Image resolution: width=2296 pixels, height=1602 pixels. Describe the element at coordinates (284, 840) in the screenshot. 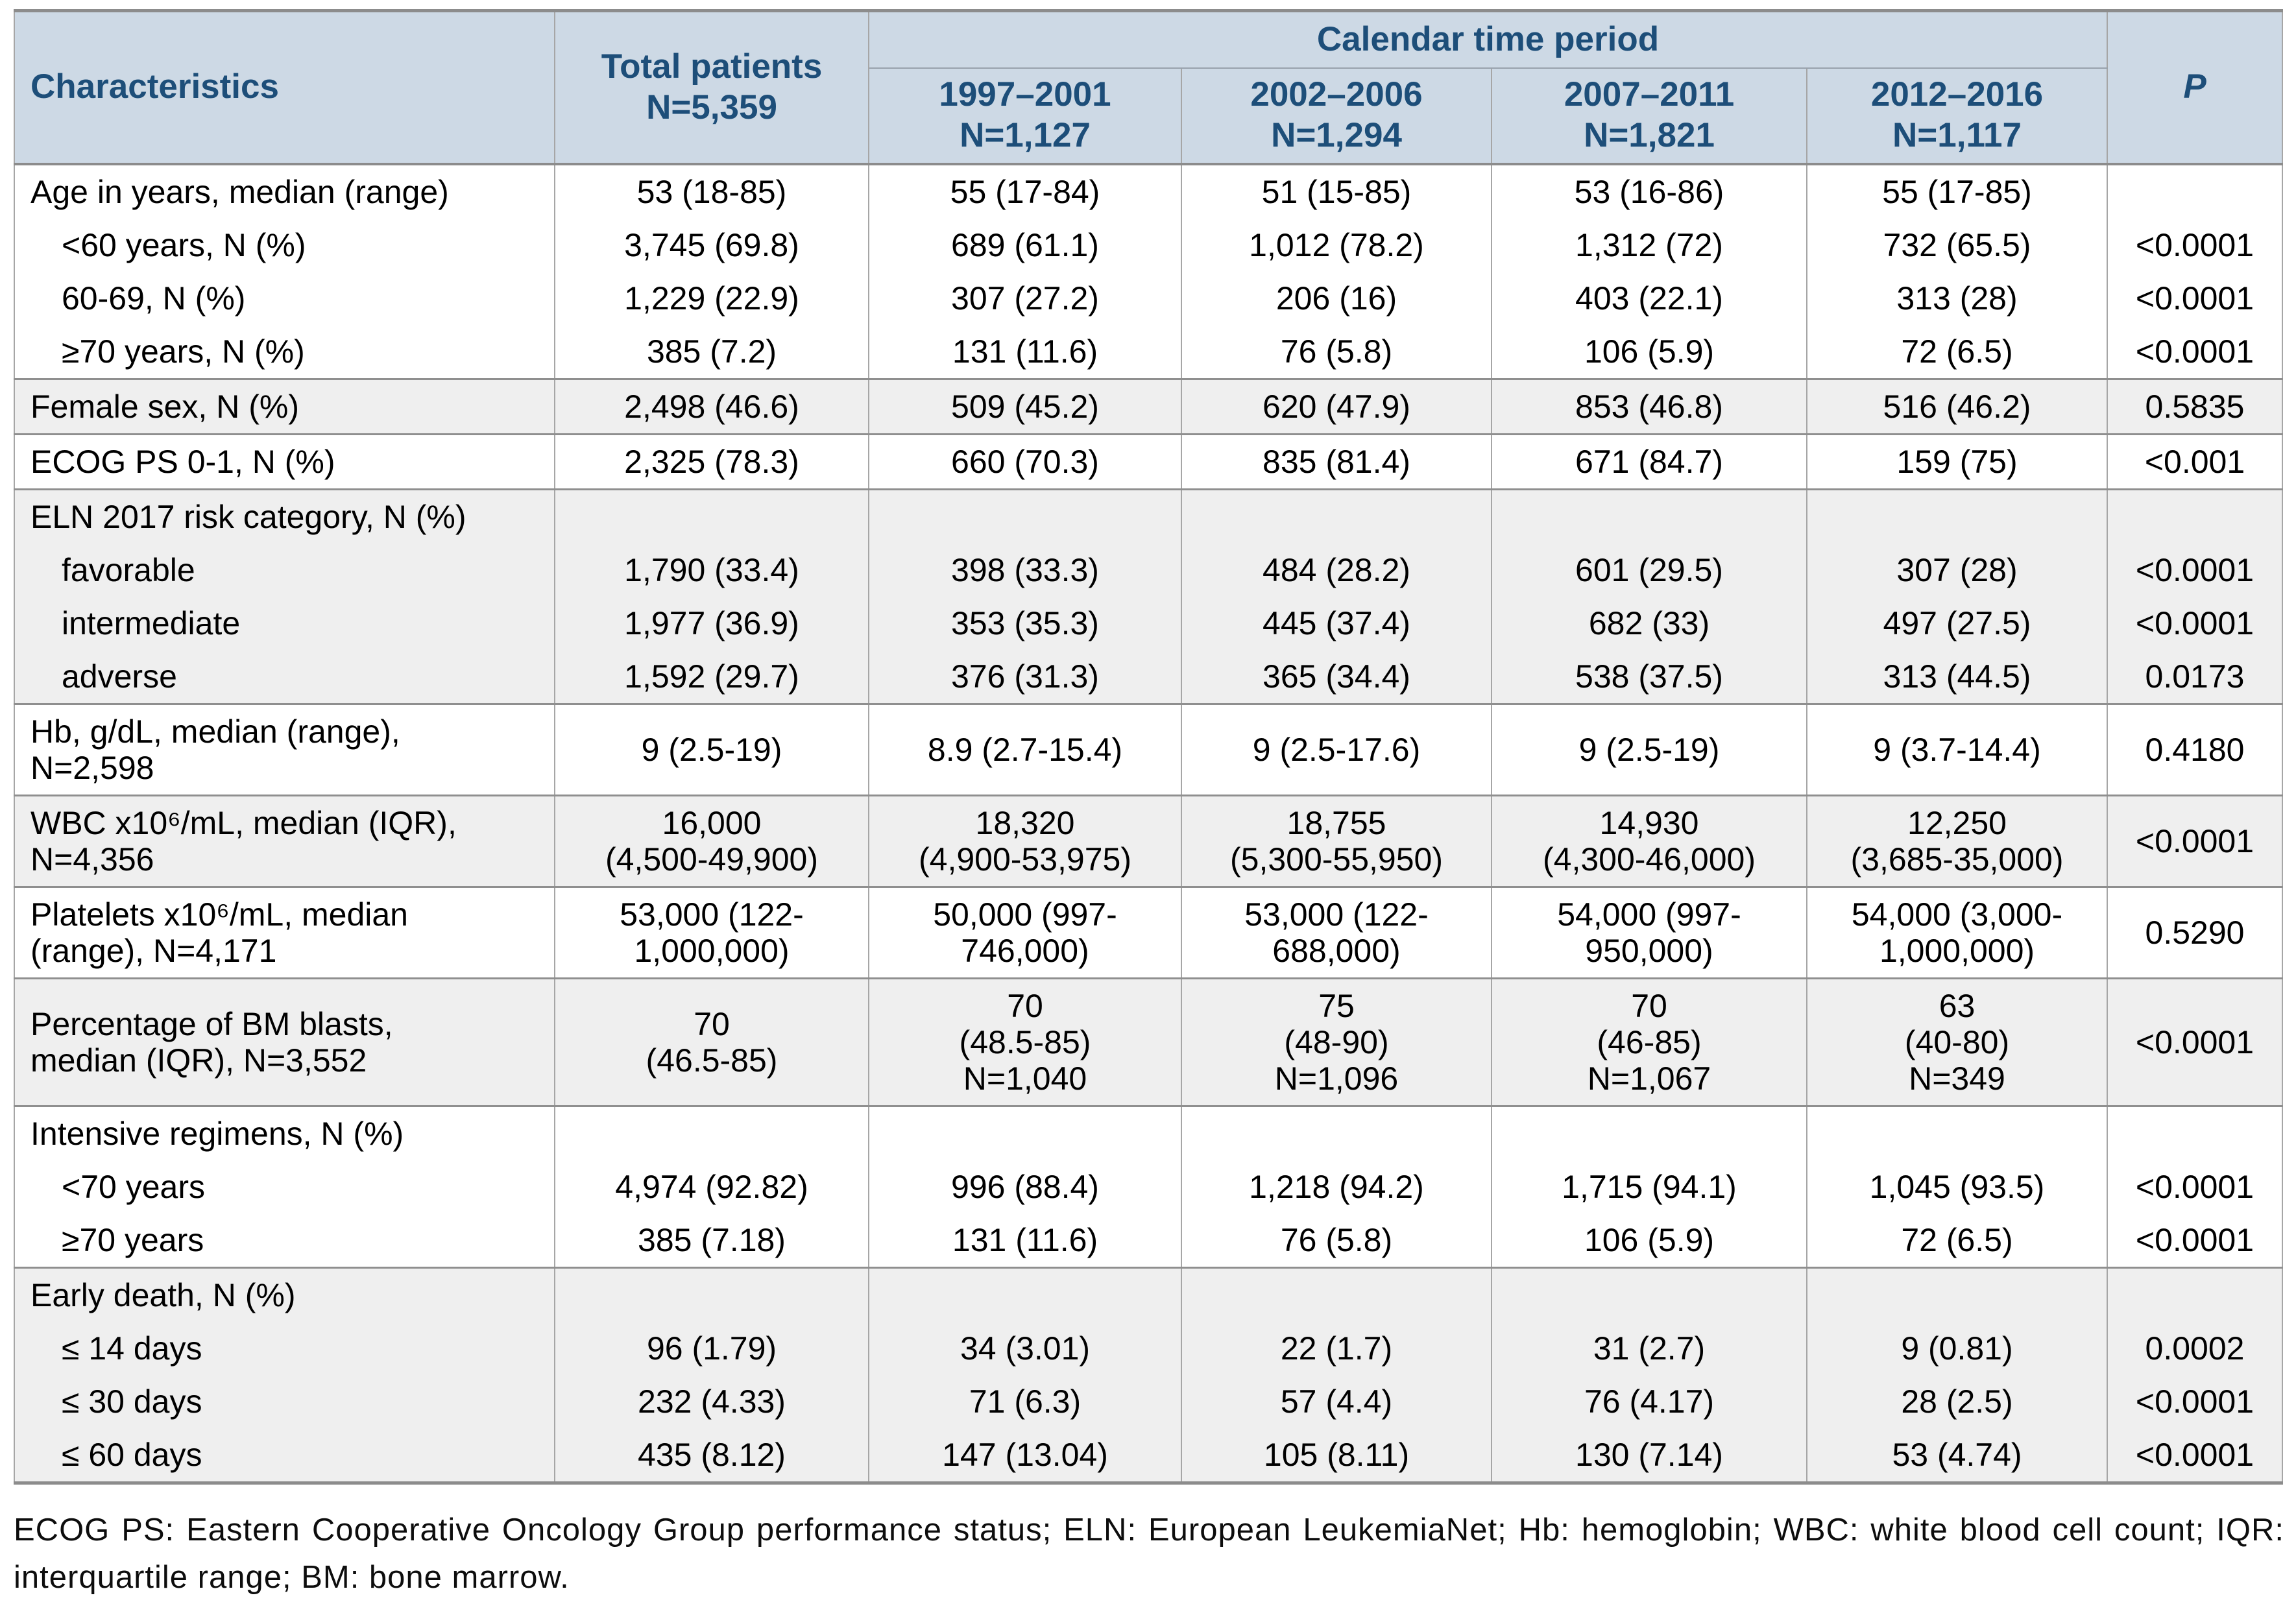

I see `row-label: WBC x10⁶/mL, median (IQR), N=4,356` at that location.